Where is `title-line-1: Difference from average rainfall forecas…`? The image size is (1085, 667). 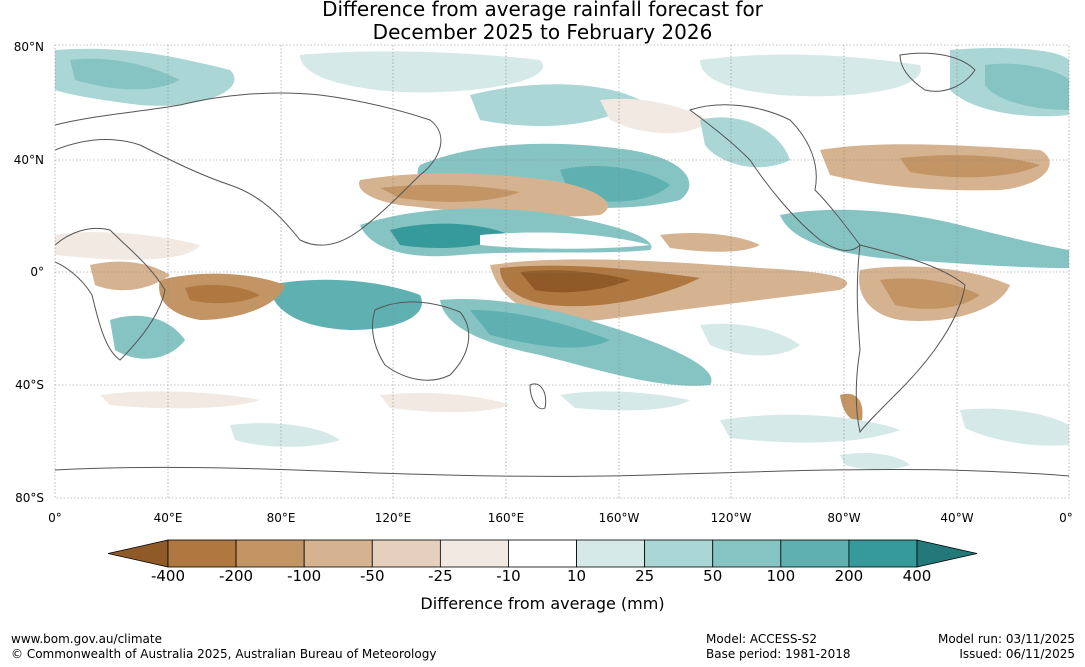 title-line-1: Difference from average rainfall forecas… is located at coordinates (542, 10).